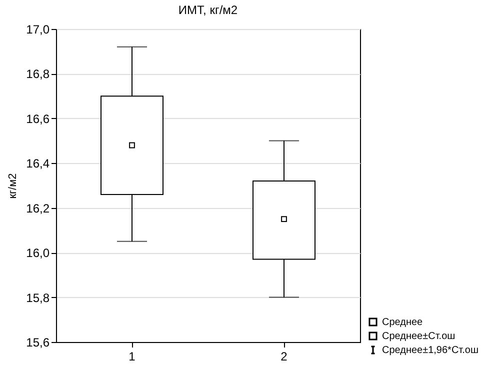  I want to click on text: Среднее±Ст.ош, so click(419, 336).